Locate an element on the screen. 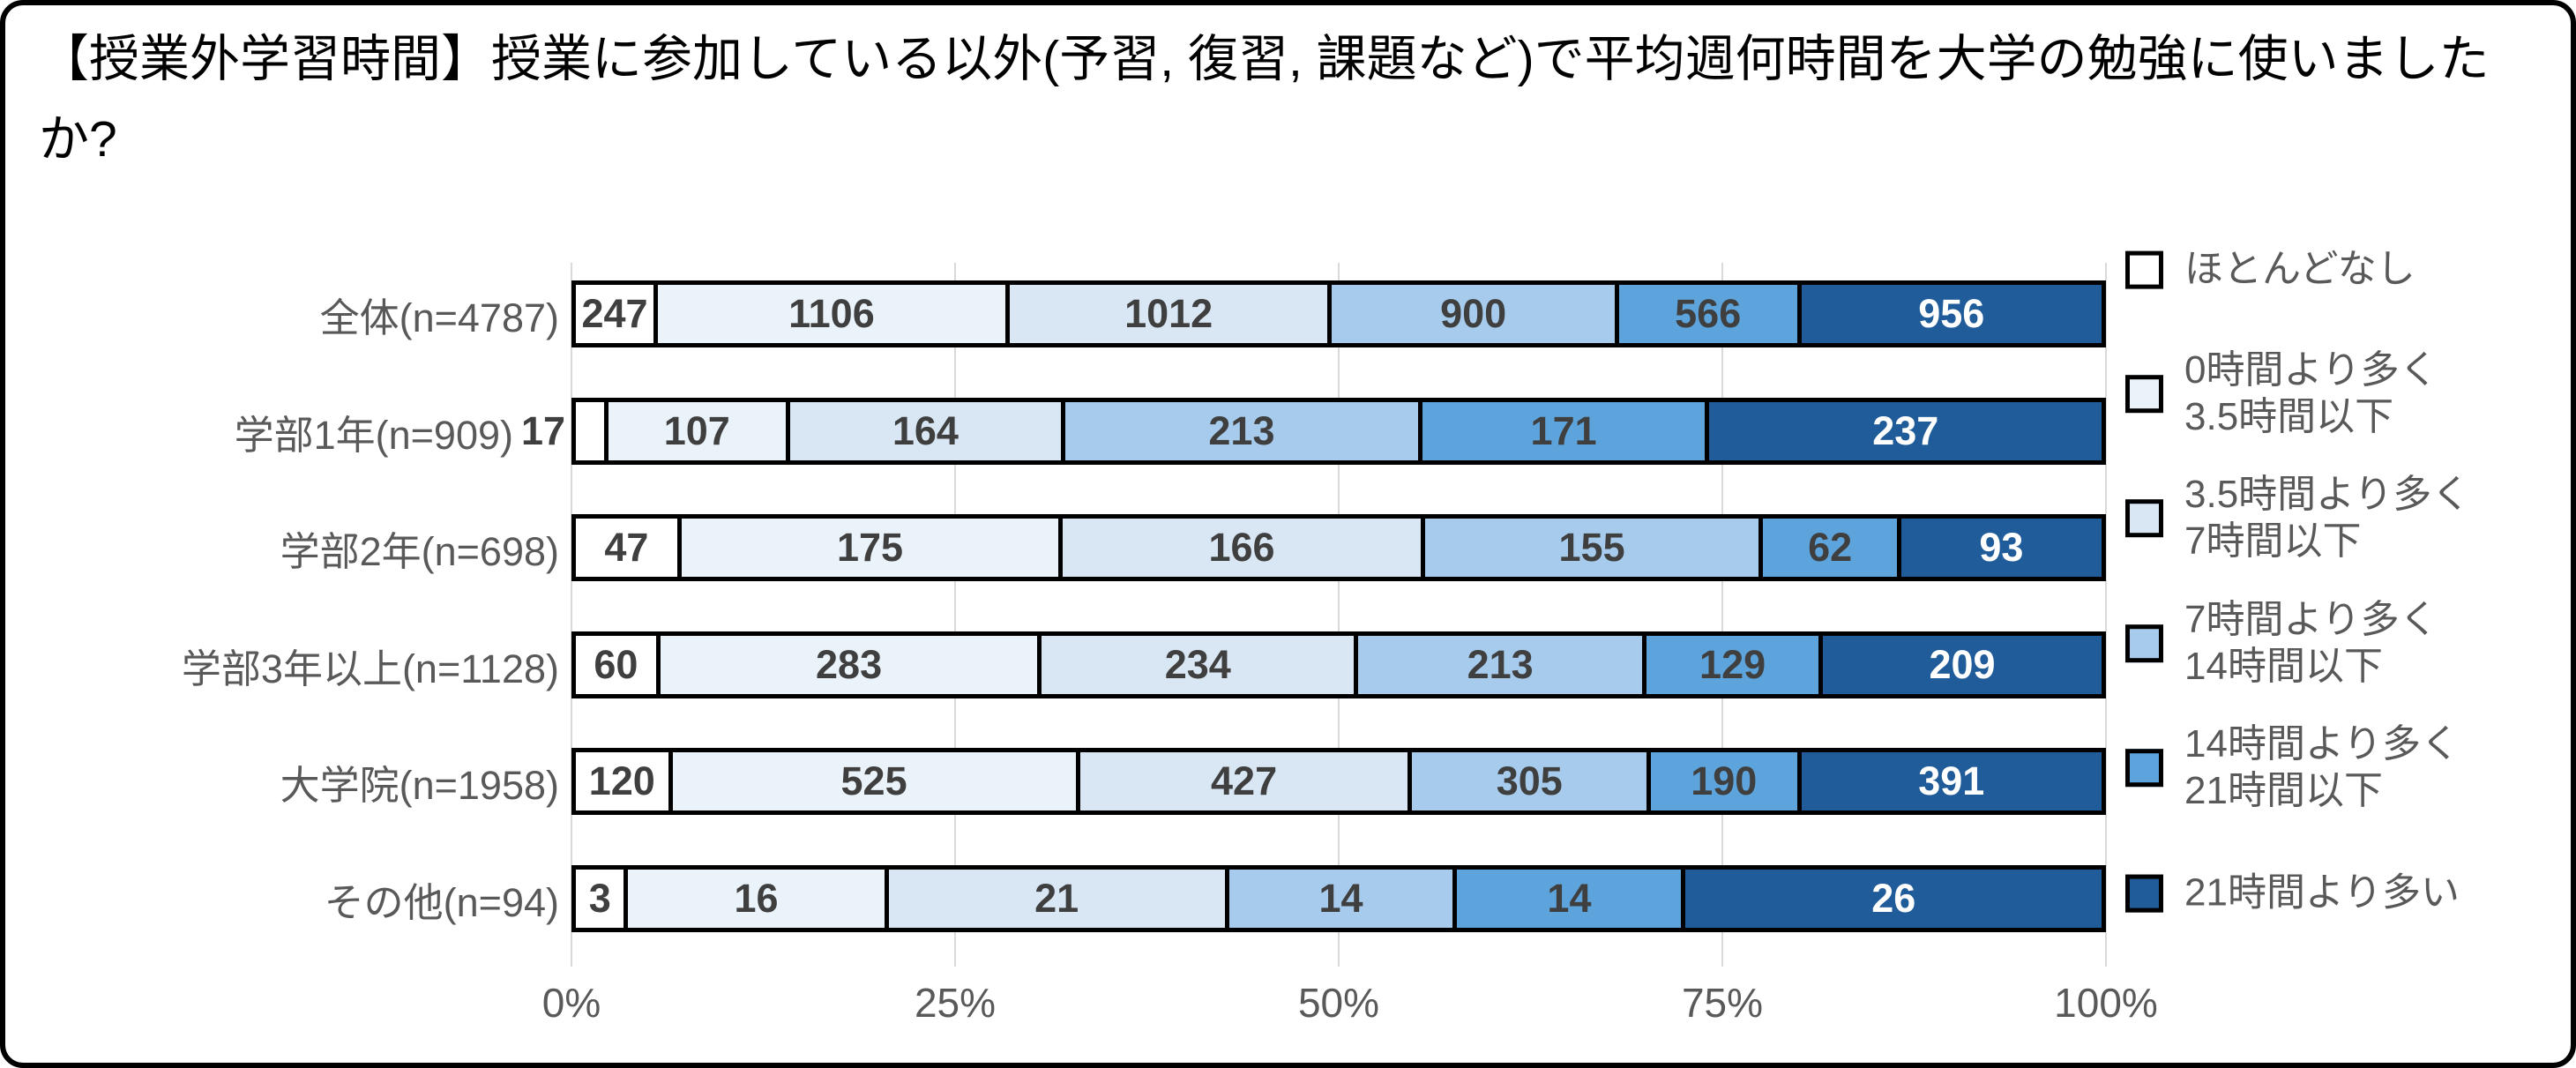 This screenshot has height=1068, width=2576. segment-value-label: 120 is located at coordinates (621, 780).